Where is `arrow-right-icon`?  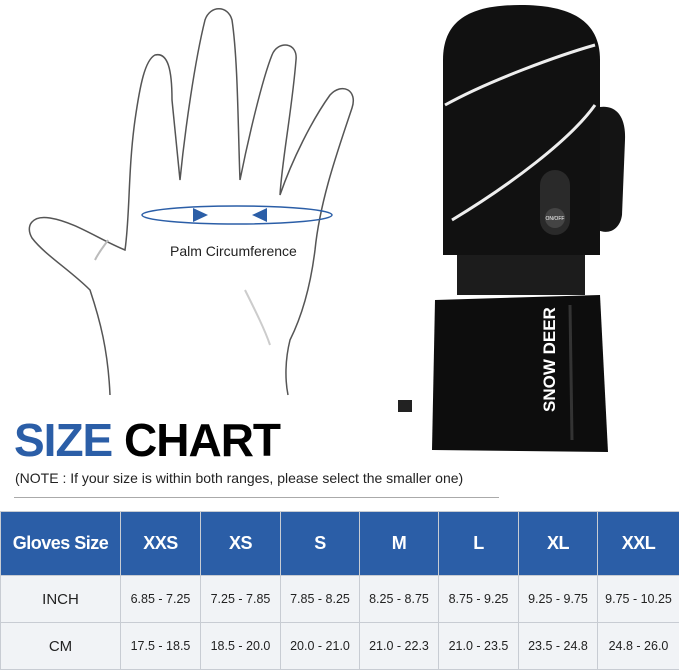 arrow-right-icon is located at coordinates (200, 215).